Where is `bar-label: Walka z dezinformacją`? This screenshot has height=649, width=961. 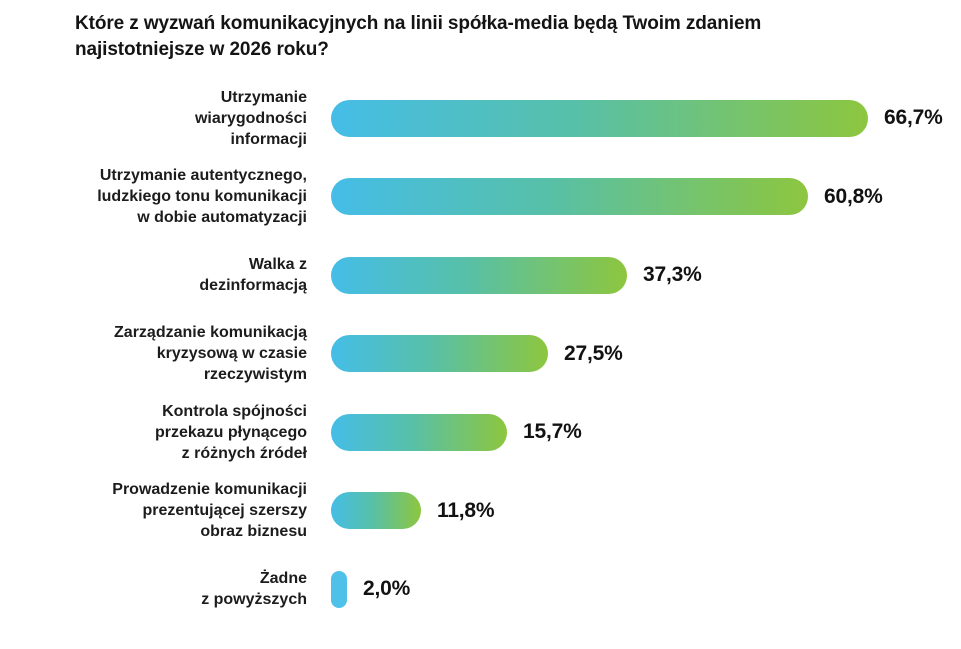 bar-label: Walka z dezinformacją is located at coordinates (253, 275).